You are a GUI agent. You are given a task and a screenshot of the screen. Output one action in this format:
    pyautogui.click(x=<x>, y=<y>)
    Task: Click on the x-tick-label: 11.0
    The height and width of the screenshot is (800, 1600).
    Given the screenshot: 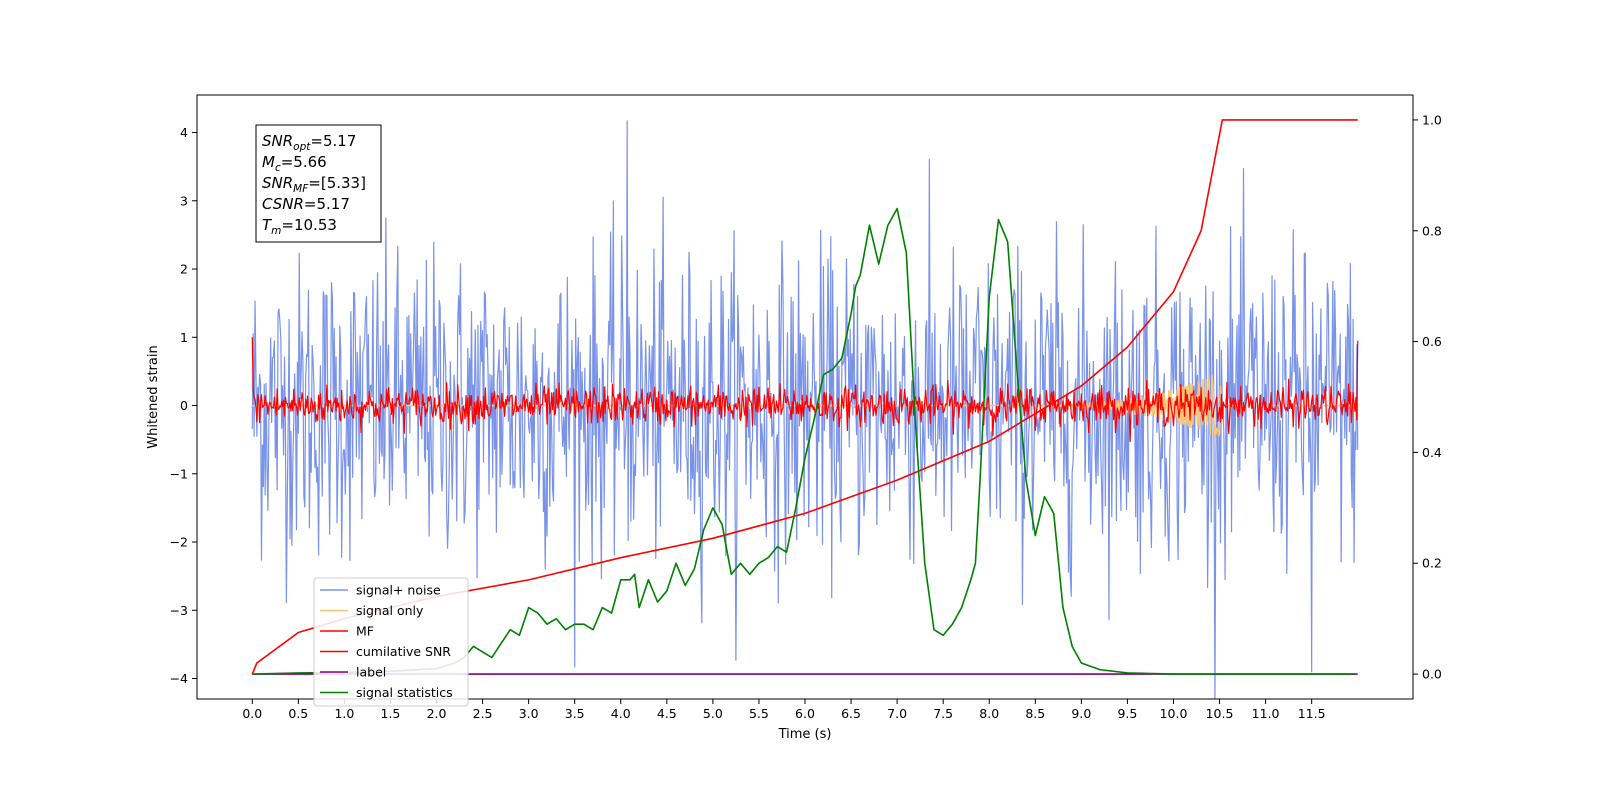 What is the action you would take?
    pyautogui.click(x=1266, y=713)
    